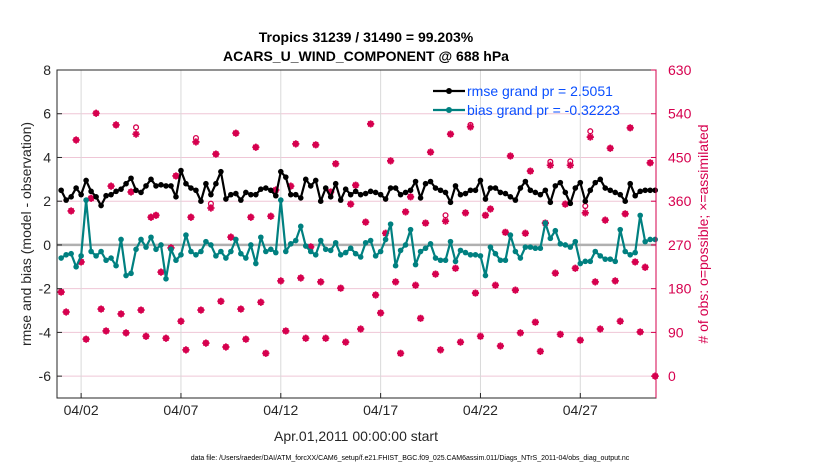 Image resolution: width=830 pixels, height=470 pixels. What do you see at coordinates (543, 110) in the screenshot?
I see `legend-bias-label: bias grand pr = -0.32223` at bounding box center [543, 110].